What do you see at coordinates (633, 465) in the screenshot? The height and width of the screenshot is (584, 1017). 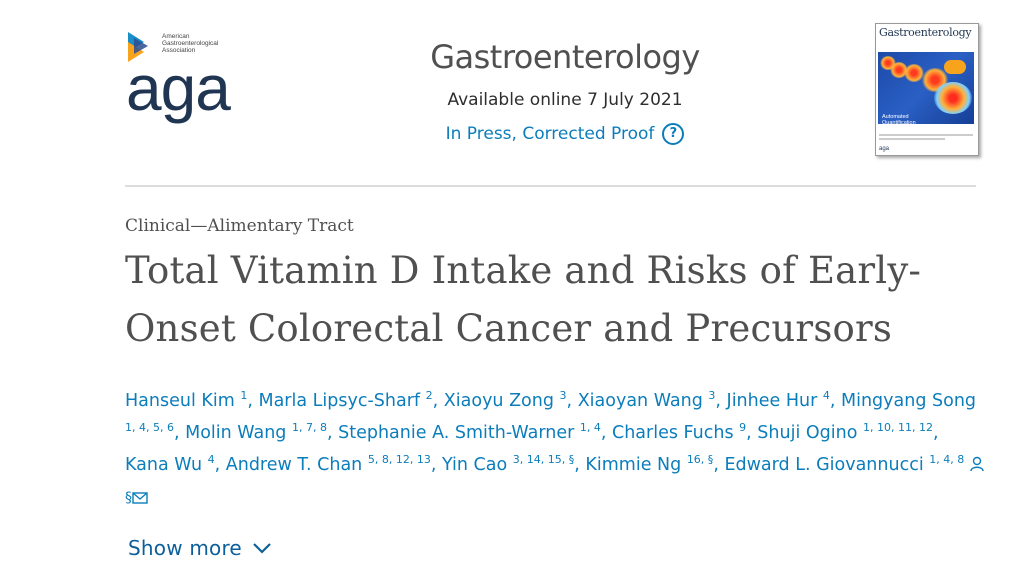 I see `author-link: Kimmie Ng` at bounding box center [633, 465].